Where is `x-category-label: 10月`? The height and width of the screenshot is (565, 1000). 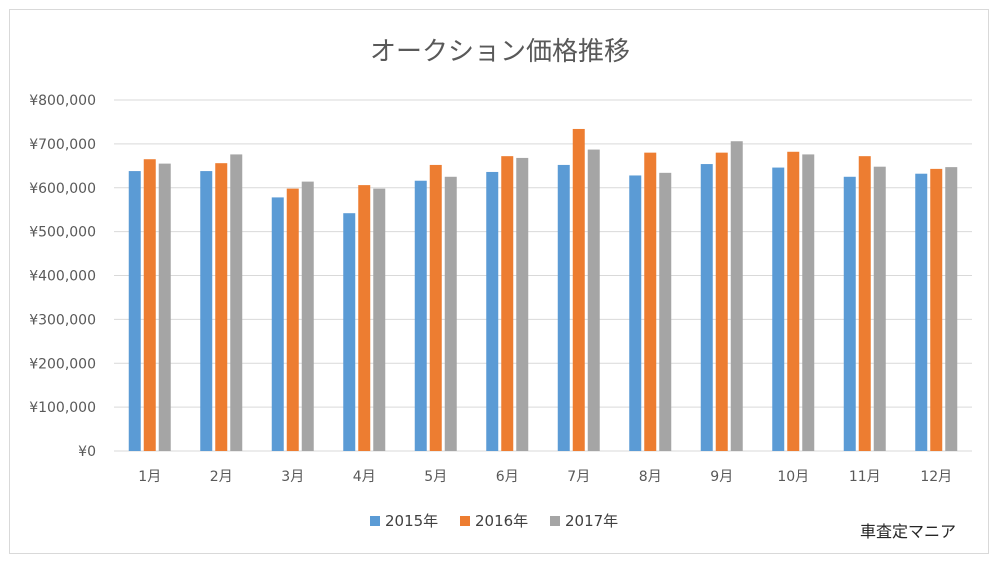
x-category-label: 10月 is located at coordinates (793, 477).